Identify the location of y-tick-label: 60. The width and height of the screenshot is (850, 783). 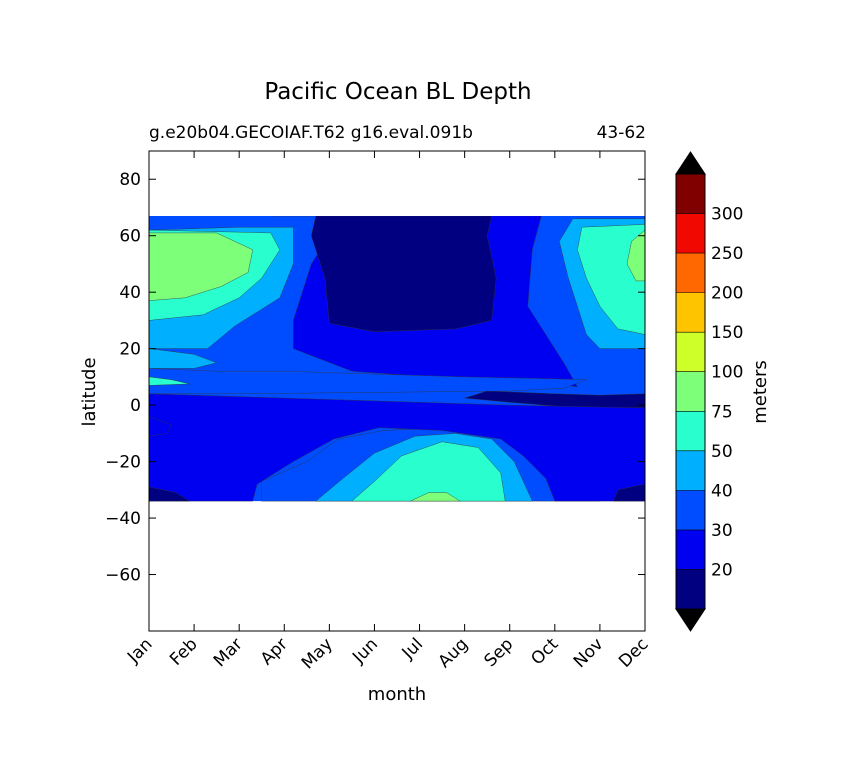
(130, 237).